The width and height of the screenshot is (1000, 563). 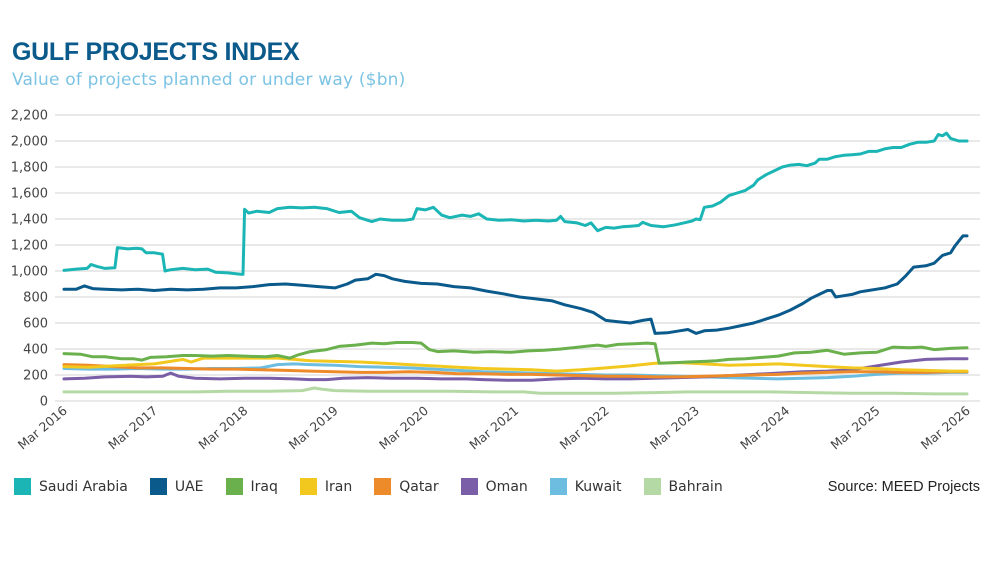 I want to click on series-line-bahrain, so click(x=515, y=391).